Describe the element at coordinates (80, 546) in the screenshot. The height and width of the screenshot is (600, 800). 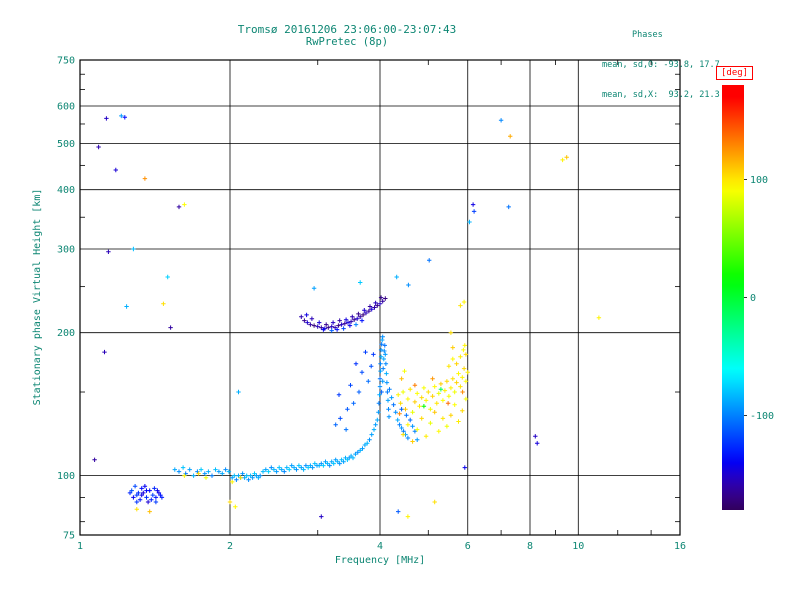
I see `svg-text: 1` at that location.